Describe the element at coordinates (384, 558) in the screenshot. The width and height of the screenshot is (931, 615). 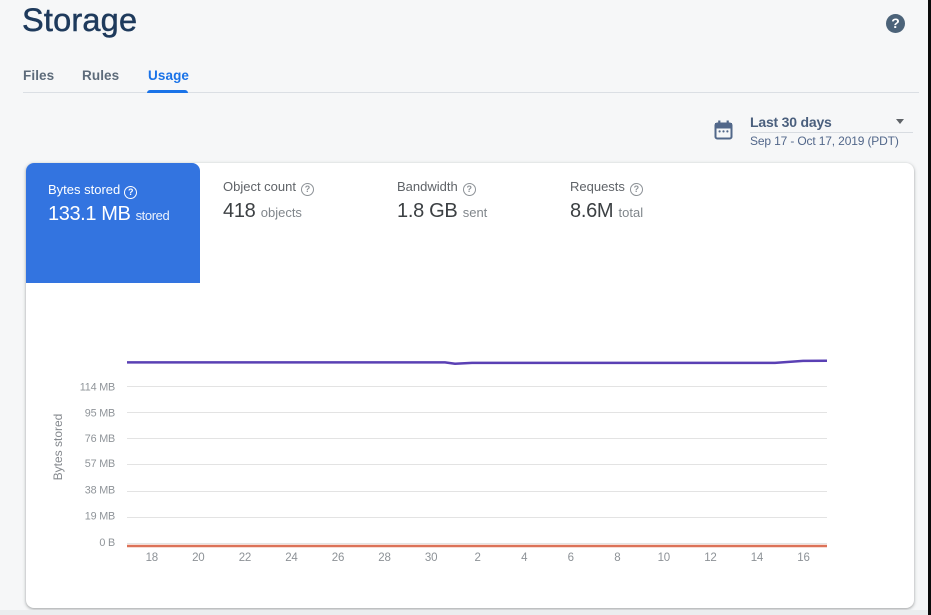
I see `svg-text: 28` at that location.